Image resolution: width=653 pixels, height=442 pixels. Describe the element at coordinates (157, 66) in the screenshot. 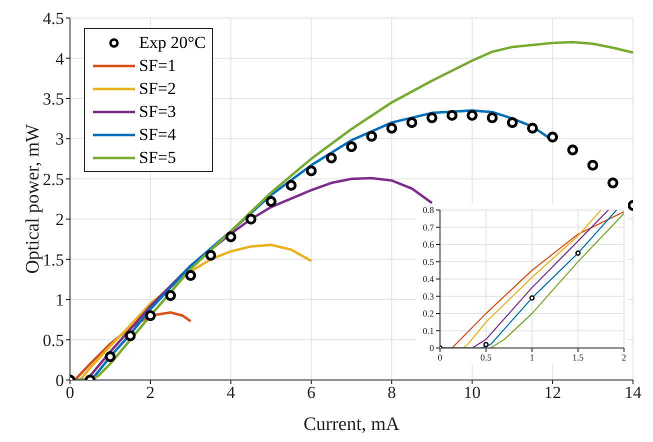

I see `legend-label: SF=1` at that location.